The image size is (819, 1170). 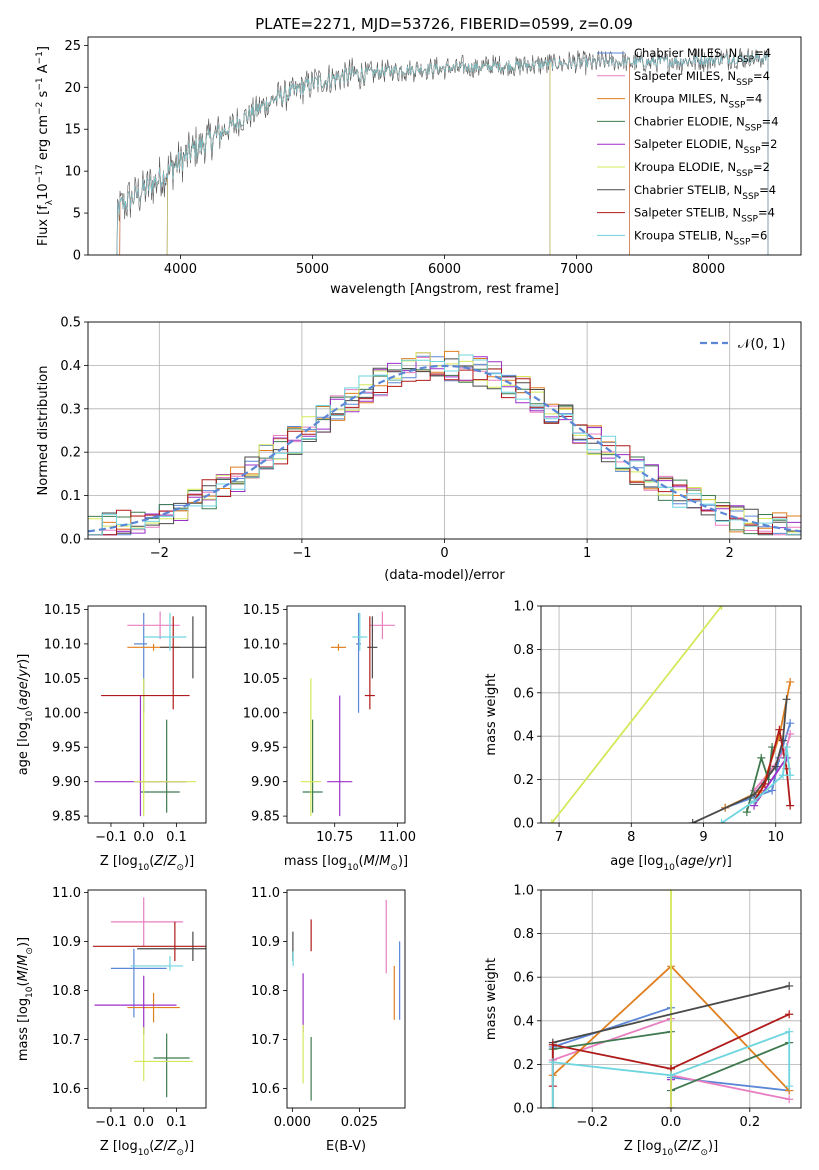 What do you see at coordinates (682, 1146) in the screenshot?
I see `cumulative-mass-weight-vs-Z-xlabel-part: Z` at bounding box center [682, 1146].